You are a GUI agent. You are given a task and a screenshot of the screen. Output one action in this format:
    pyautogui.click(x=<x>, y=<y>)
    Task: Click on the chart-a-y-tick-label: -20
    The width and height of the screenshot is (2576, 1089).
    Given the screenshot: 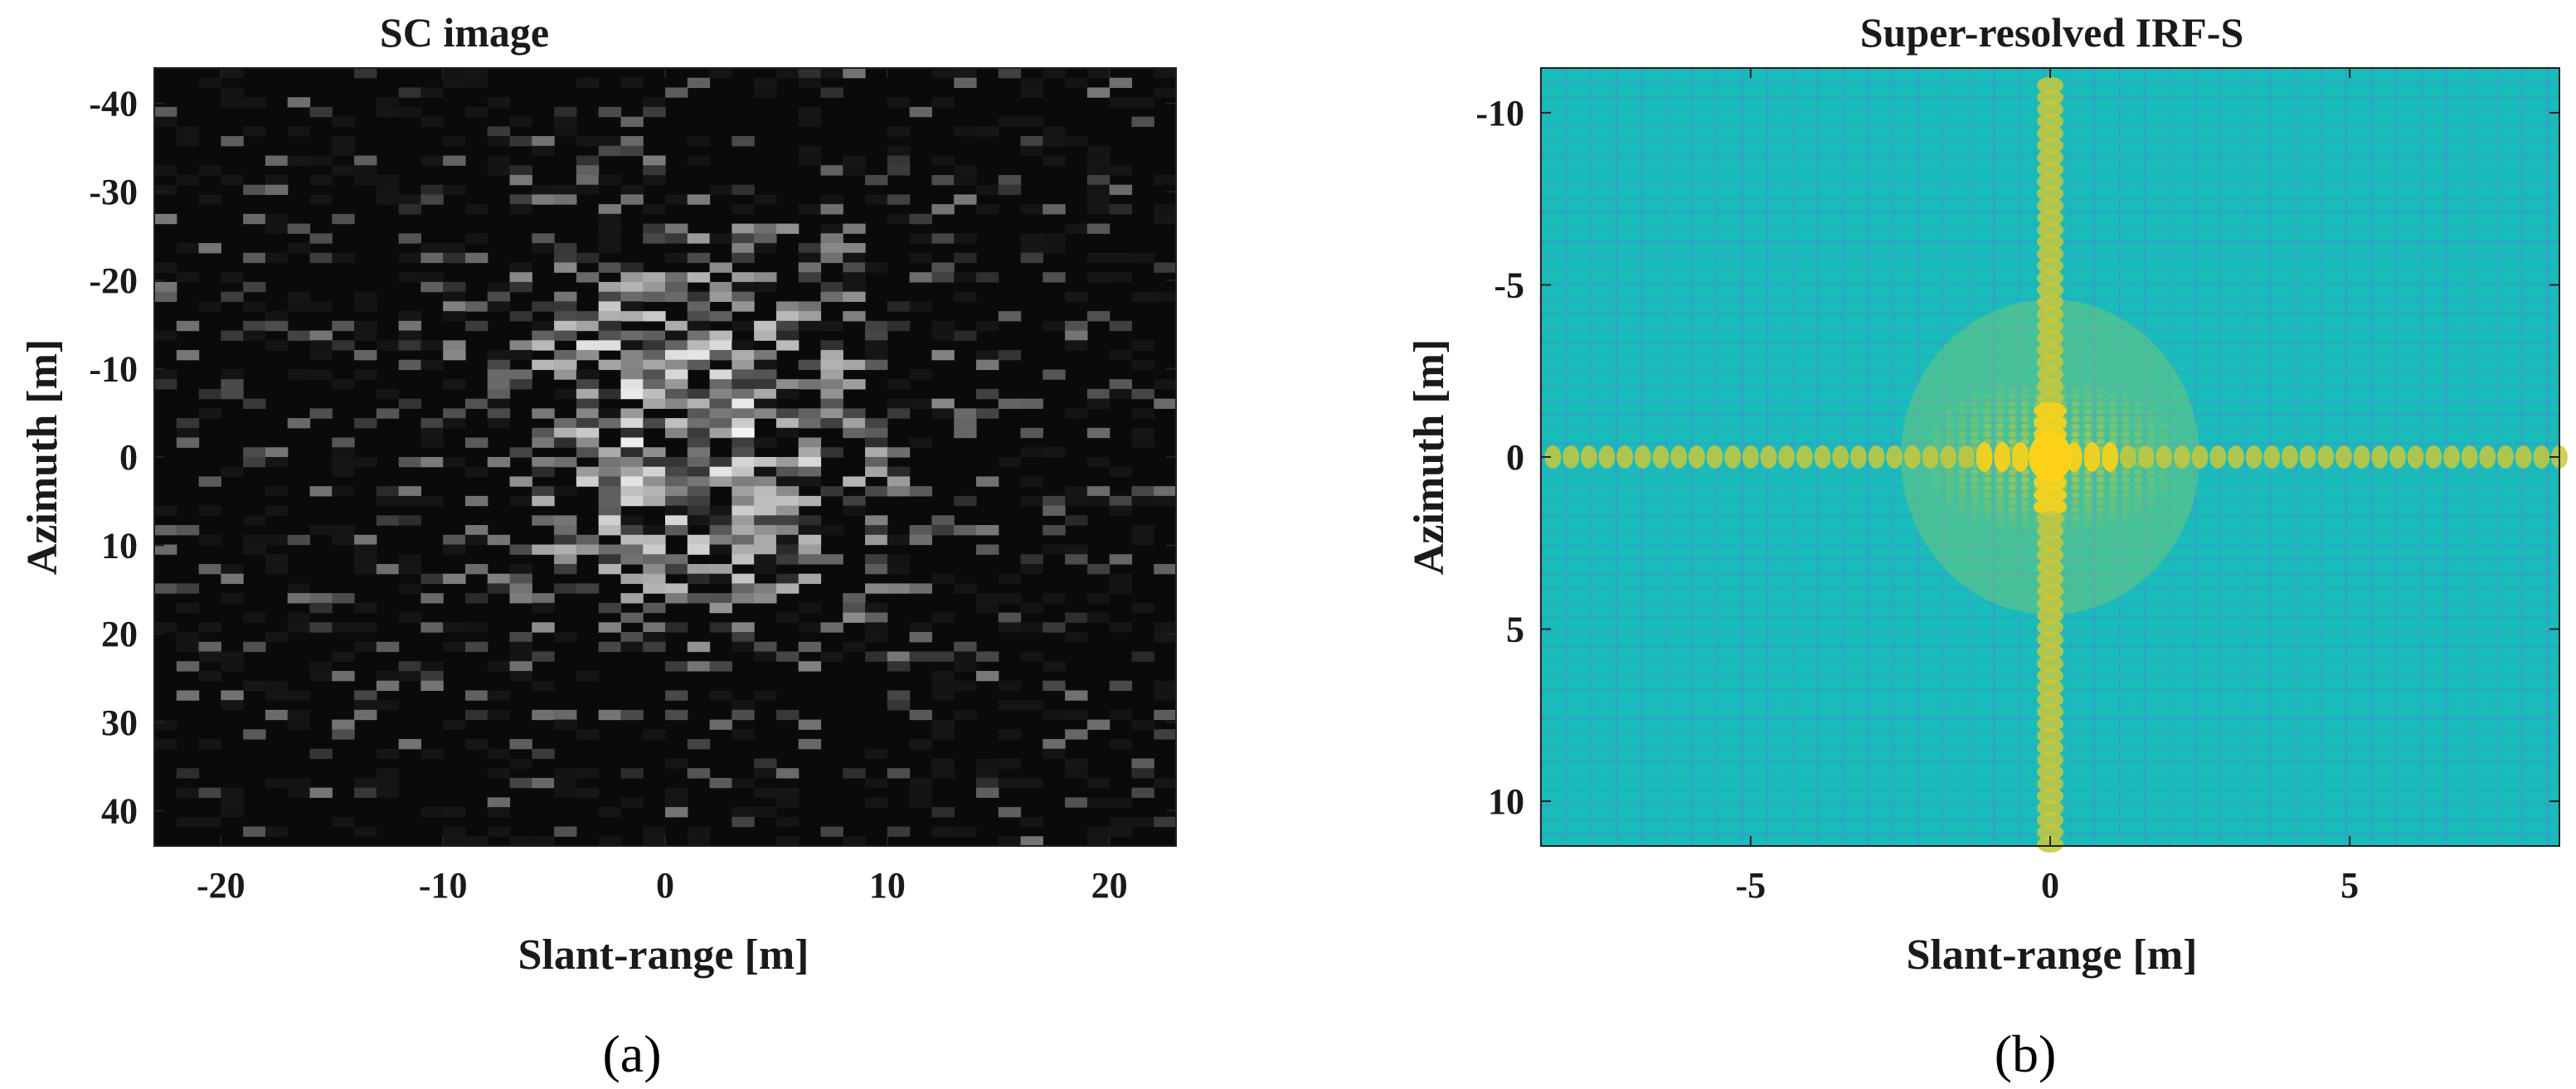 What is the action you would take?
    pyautogui.click(x=113, y=280)
    